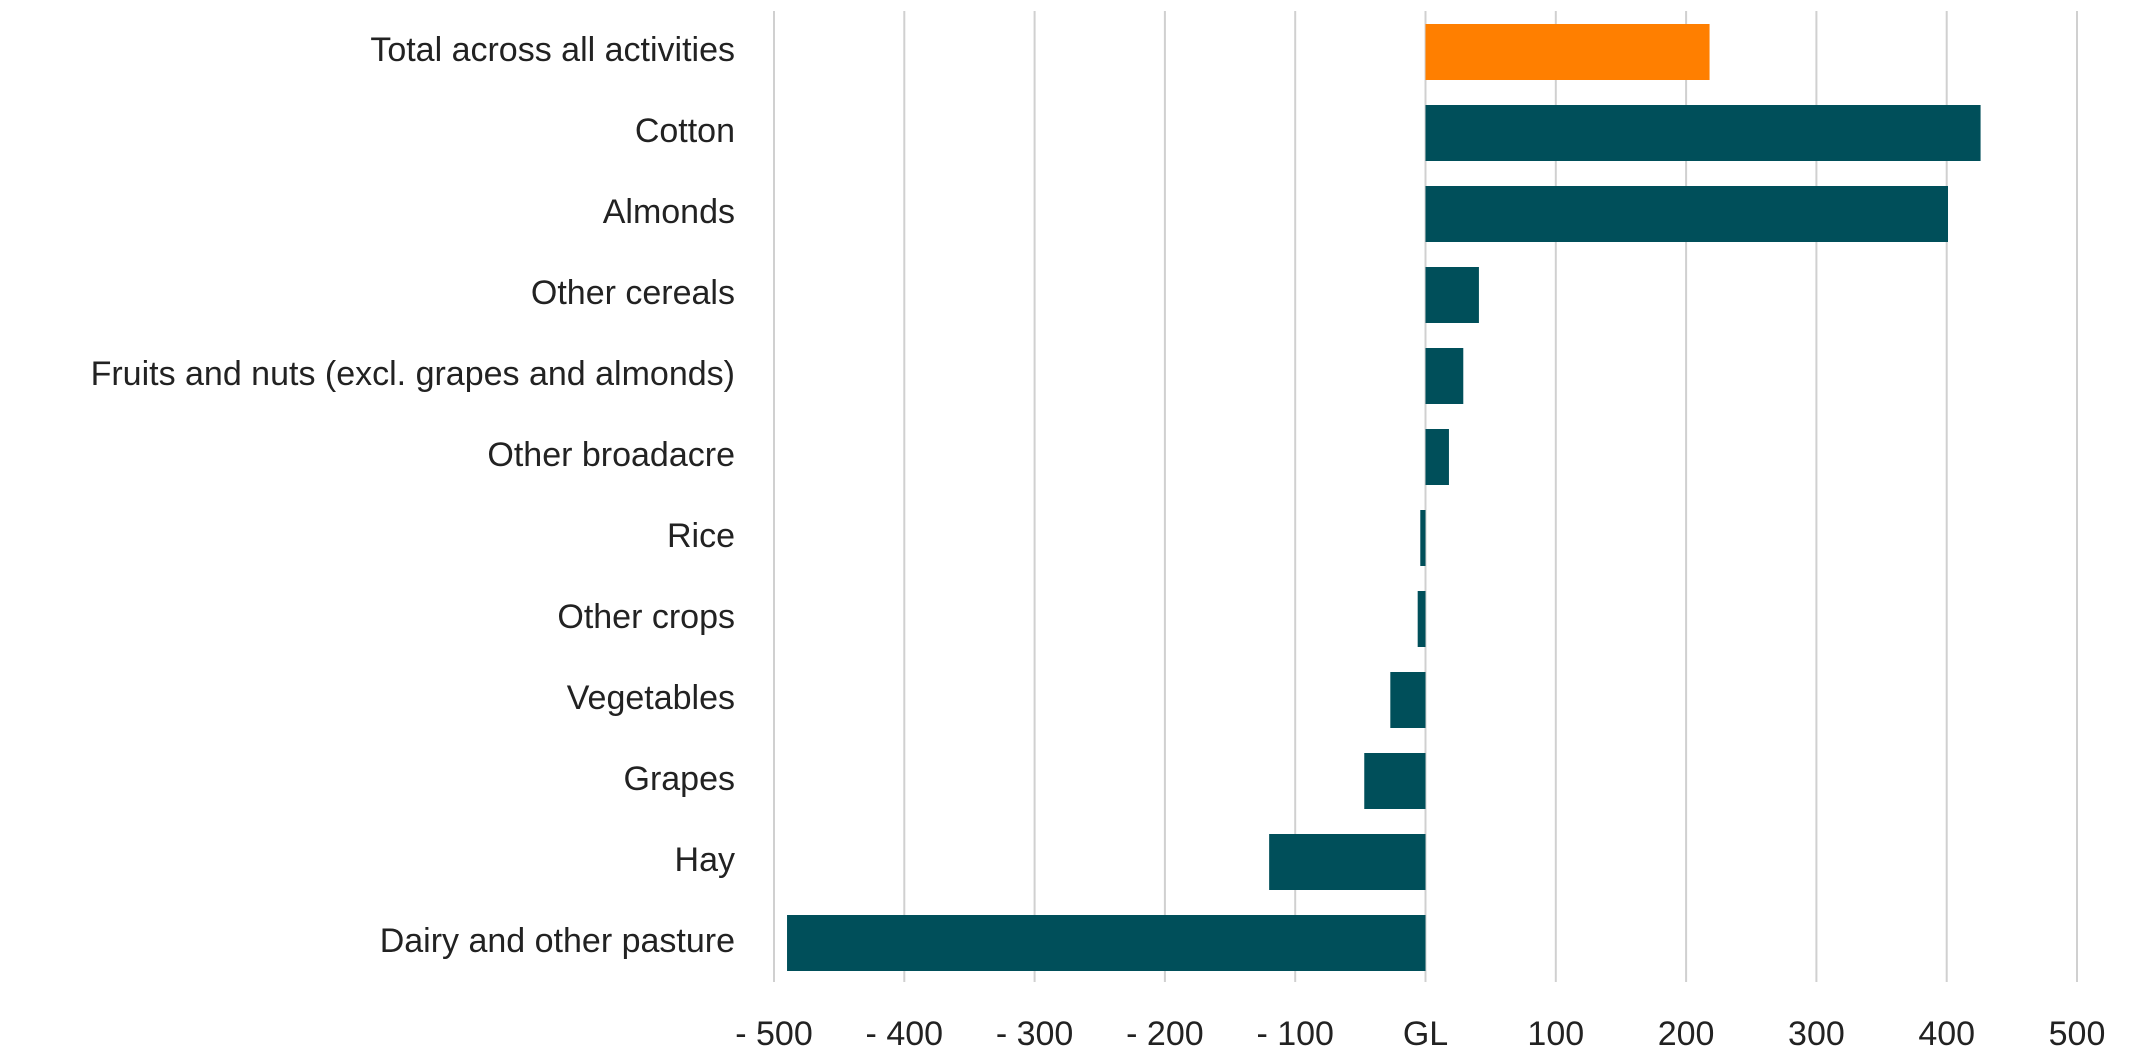 The height and width of the screenshot is (1054, 2133). Describe the element at coordinates (905, 1034) in the screenshot. I see `x-tick-label: - 400` at that location.